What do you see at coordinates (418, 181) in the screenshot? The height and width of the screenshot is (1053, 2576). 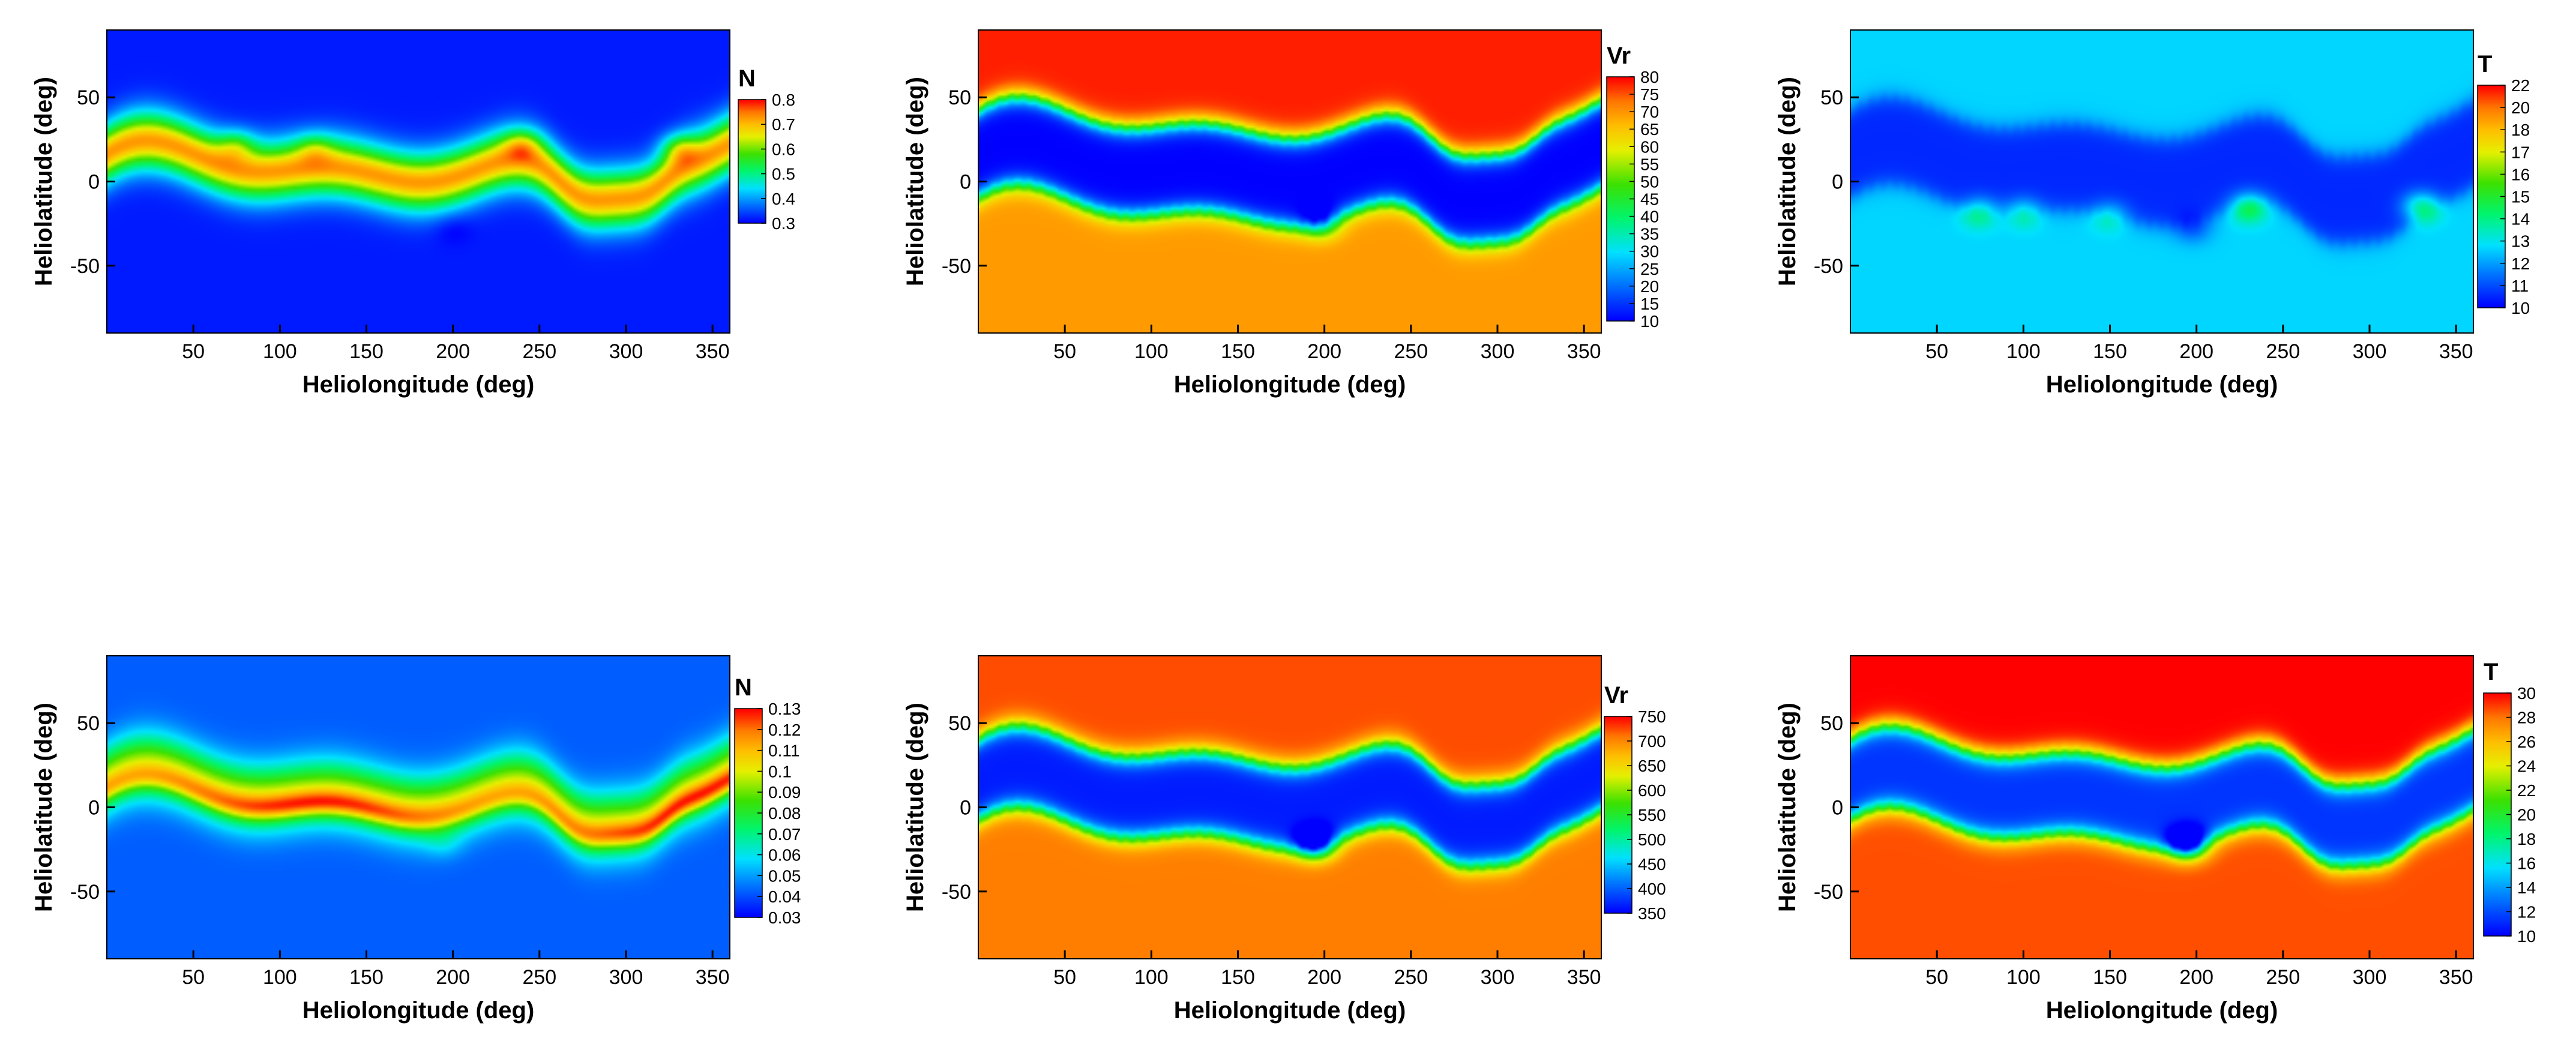 I see `heatmap-top-left` at bounding box center [418, 181].